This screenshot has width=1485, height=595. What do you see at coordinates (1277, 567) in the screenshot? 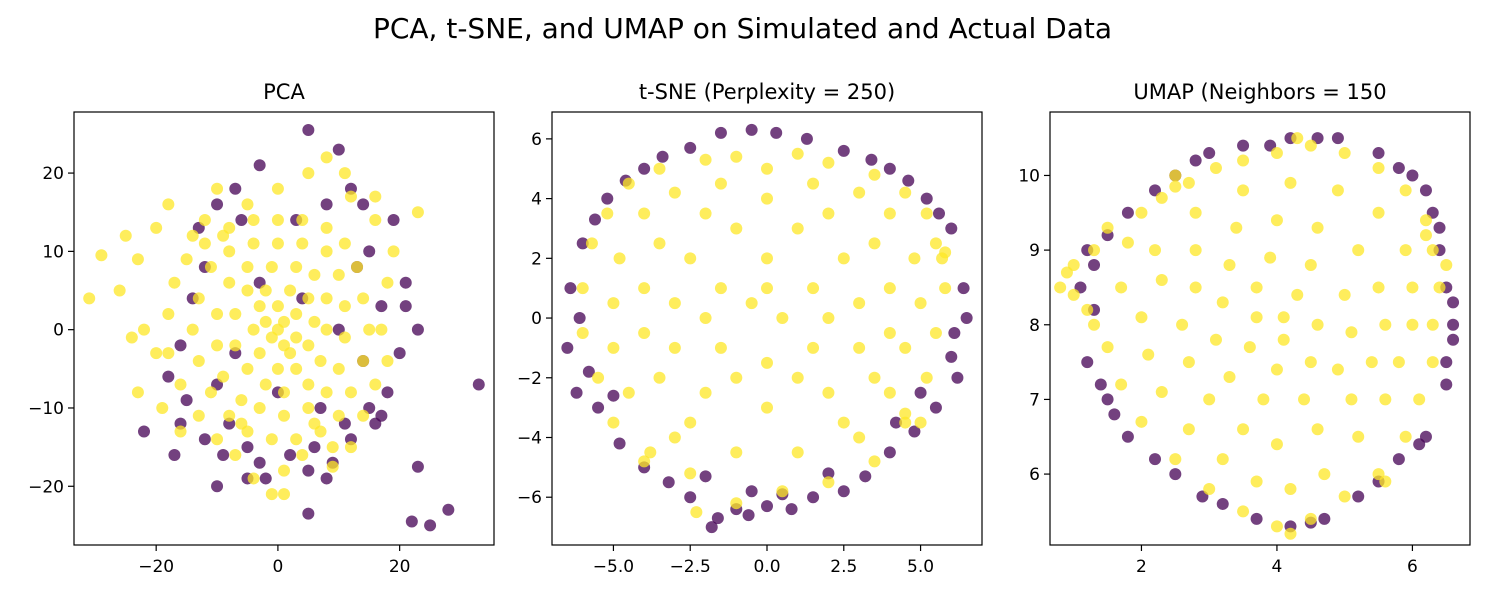
I see `x-tick-label: 4` at bounding box center [1277, 567].